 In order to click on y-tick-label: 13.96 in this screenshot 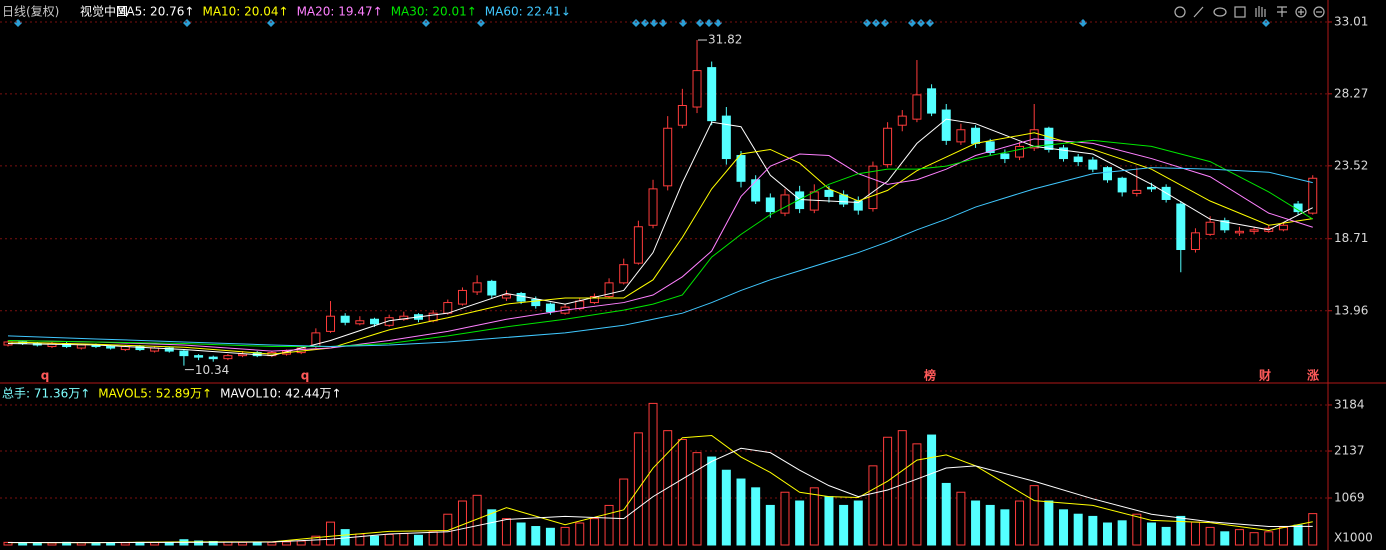, I will do `click(1351, 310)`.